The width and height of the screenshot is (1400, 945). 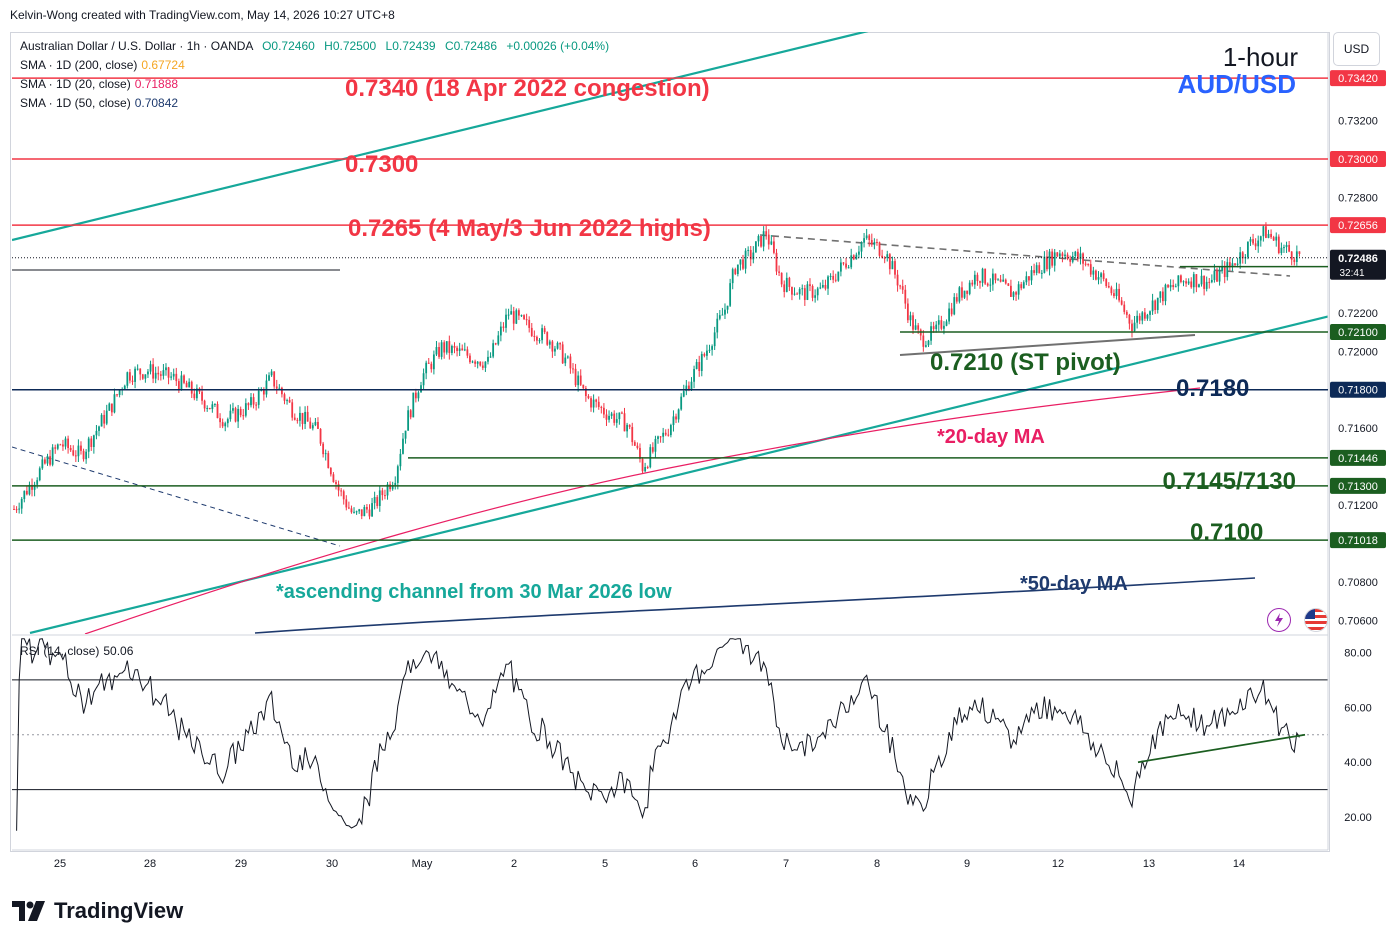 What do you see at coordinates (1358, 540) in the screenshot?
I see `price-tag-8: 0.71018` at bounding box center [1358, 540].